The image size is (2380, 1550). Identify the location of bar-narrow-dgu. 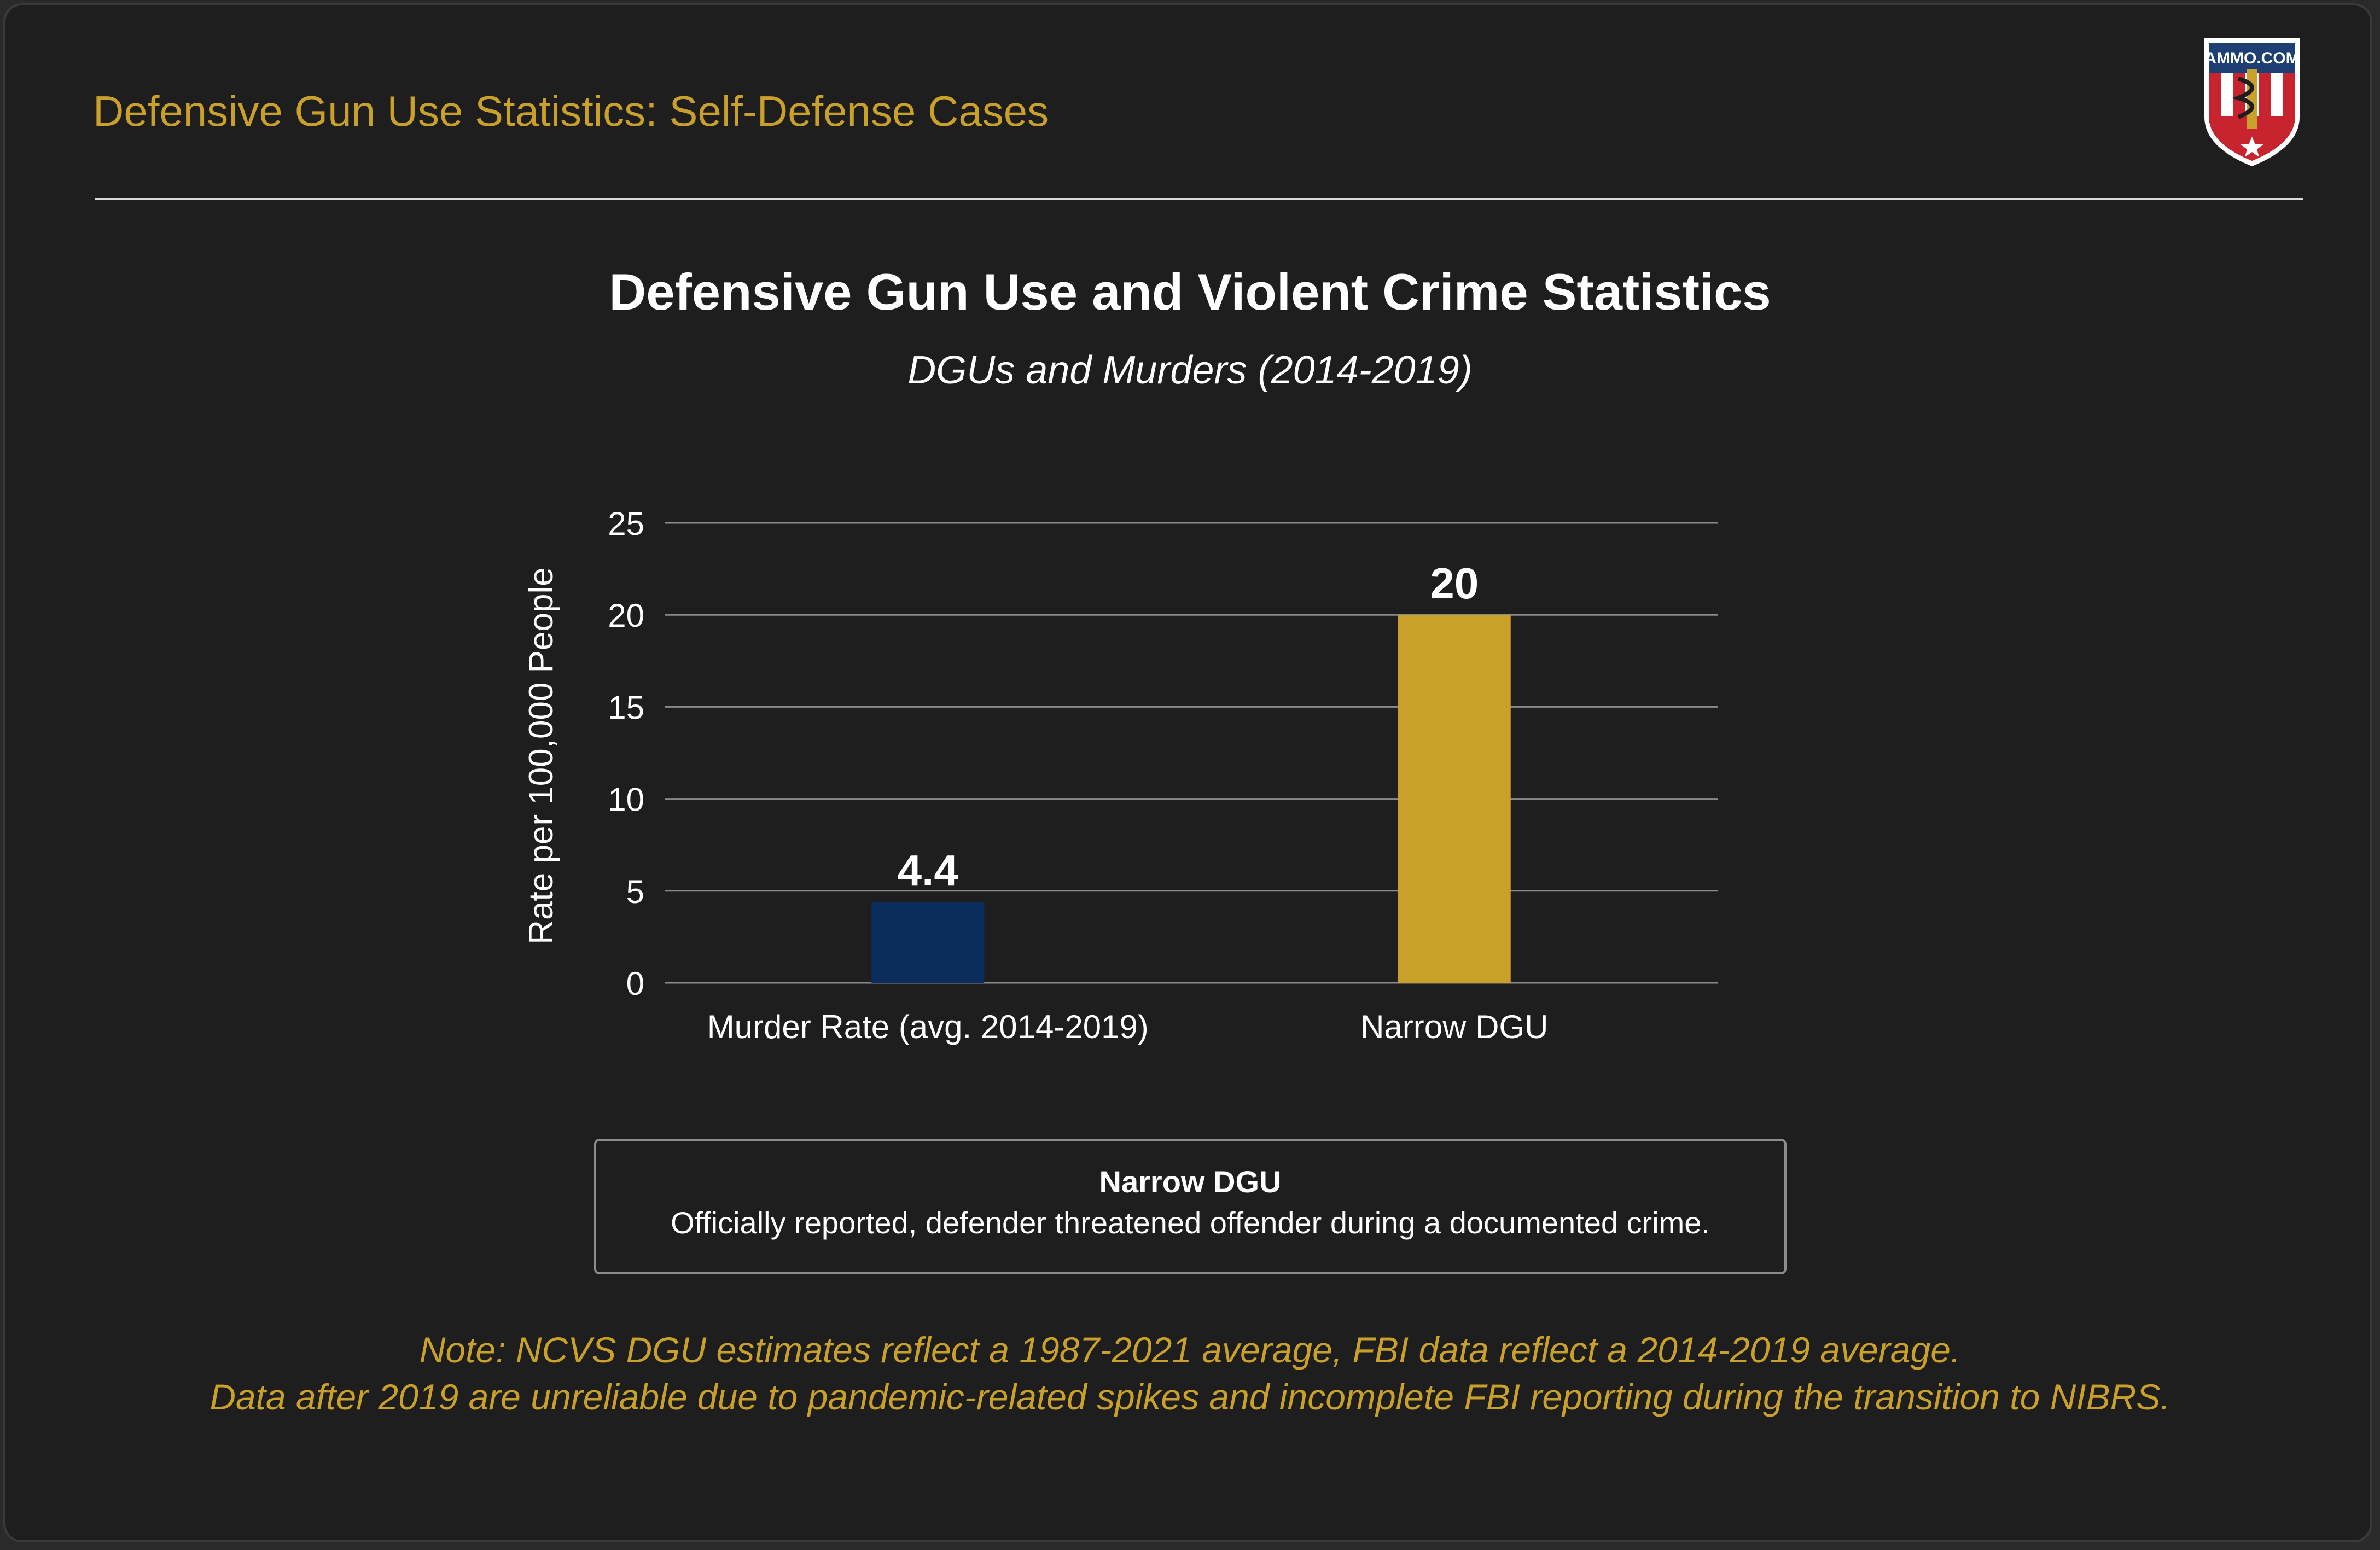
(1454, 799).